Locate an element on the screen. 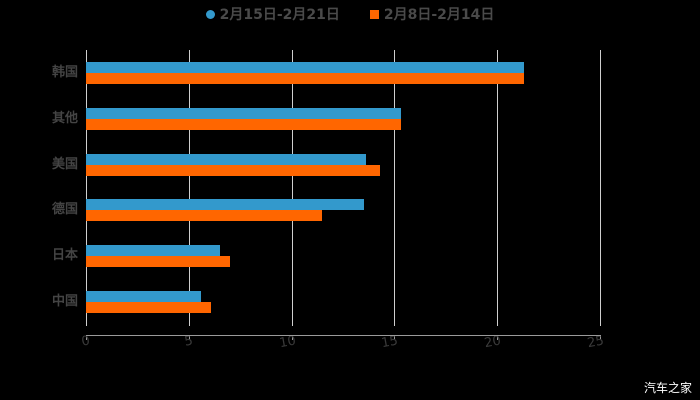 Image resolution: width=700 pixels, height=400 pixels. legend-square-marker-icon is located at coordinates (374, 14).